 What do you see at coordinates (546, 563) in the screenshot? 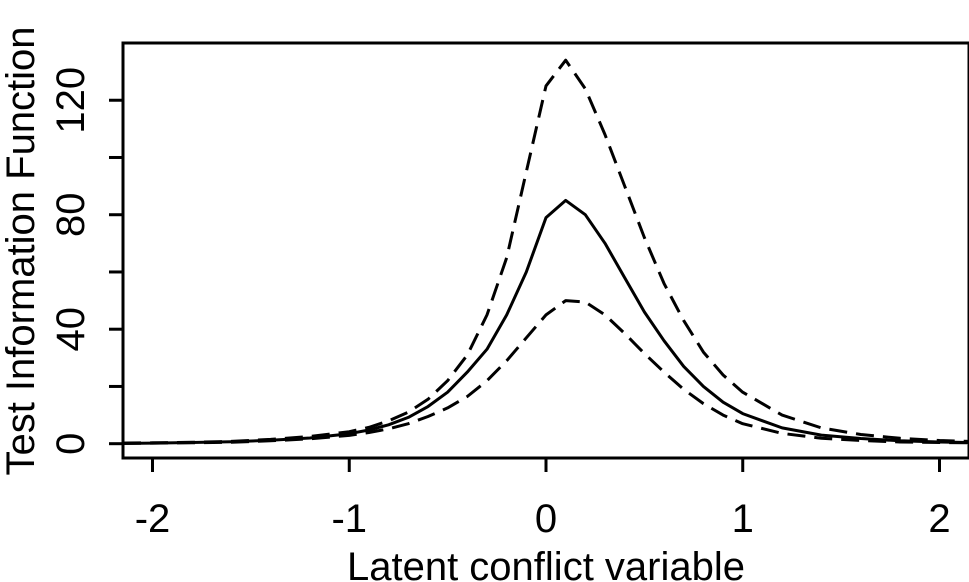
I see `x-axis-title: Latent conflict variable` at bounding box center [546, 563].